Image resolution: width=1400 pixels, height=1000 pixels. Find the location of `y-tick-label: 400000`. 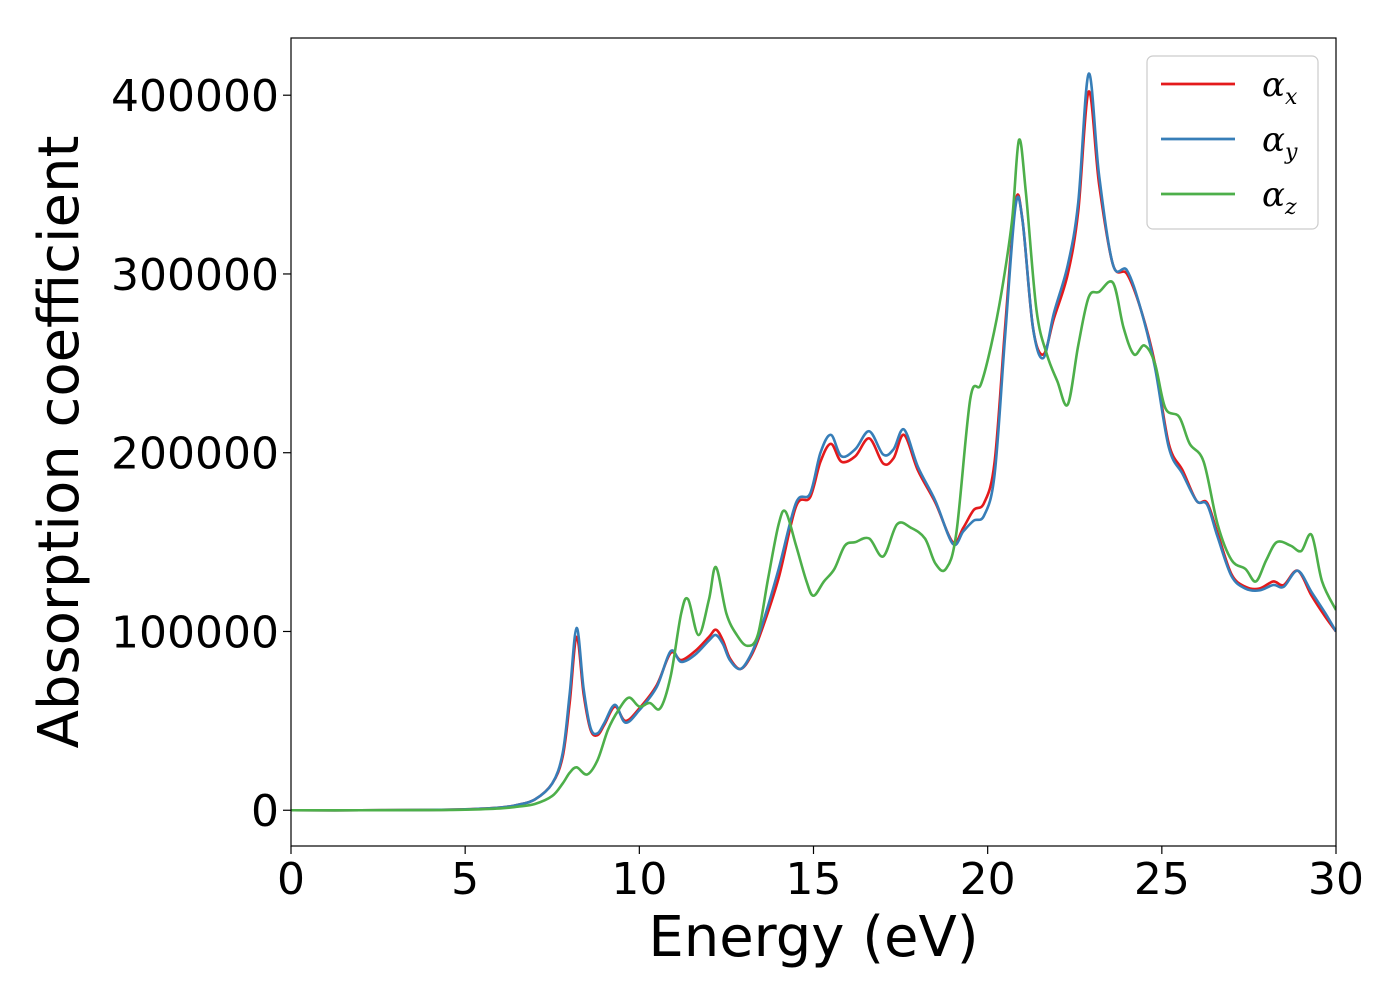

y-tick-label: 400000 is located at coordinates (195, 96).